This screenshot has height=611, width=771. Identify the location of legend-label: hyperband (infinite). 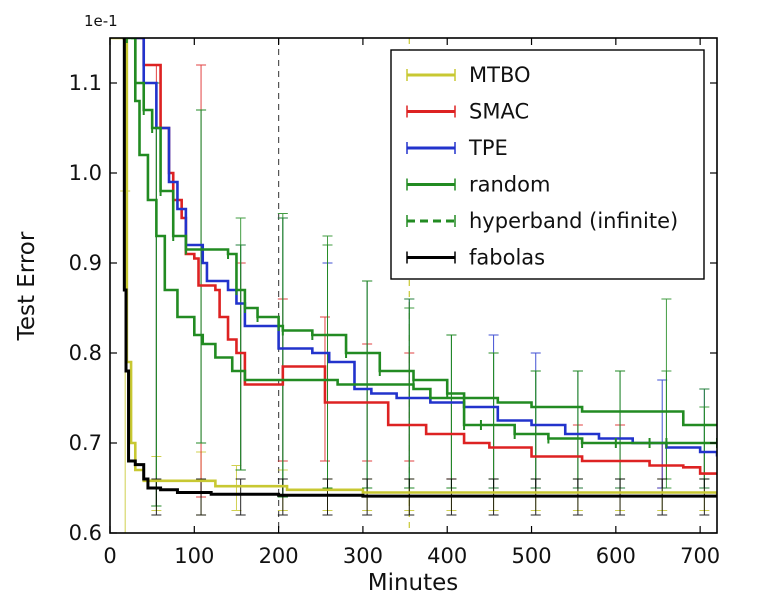
(573, 221).